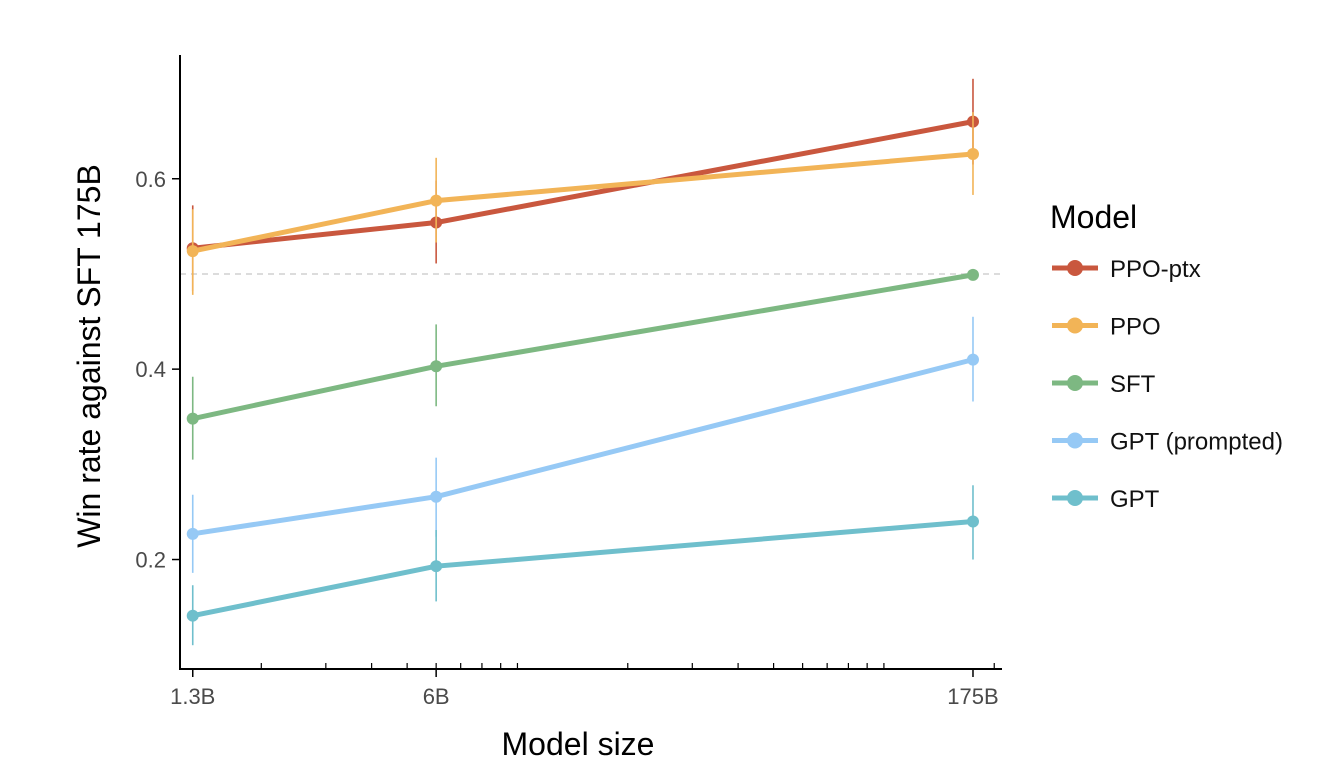 Image resolution: width=1340 pixels, height=782 pixels. What do you see at coordinates (1196, 442) in the screenshot?
I see `legend-label: GPT (prompted)` at bounding box center [1196, 442].